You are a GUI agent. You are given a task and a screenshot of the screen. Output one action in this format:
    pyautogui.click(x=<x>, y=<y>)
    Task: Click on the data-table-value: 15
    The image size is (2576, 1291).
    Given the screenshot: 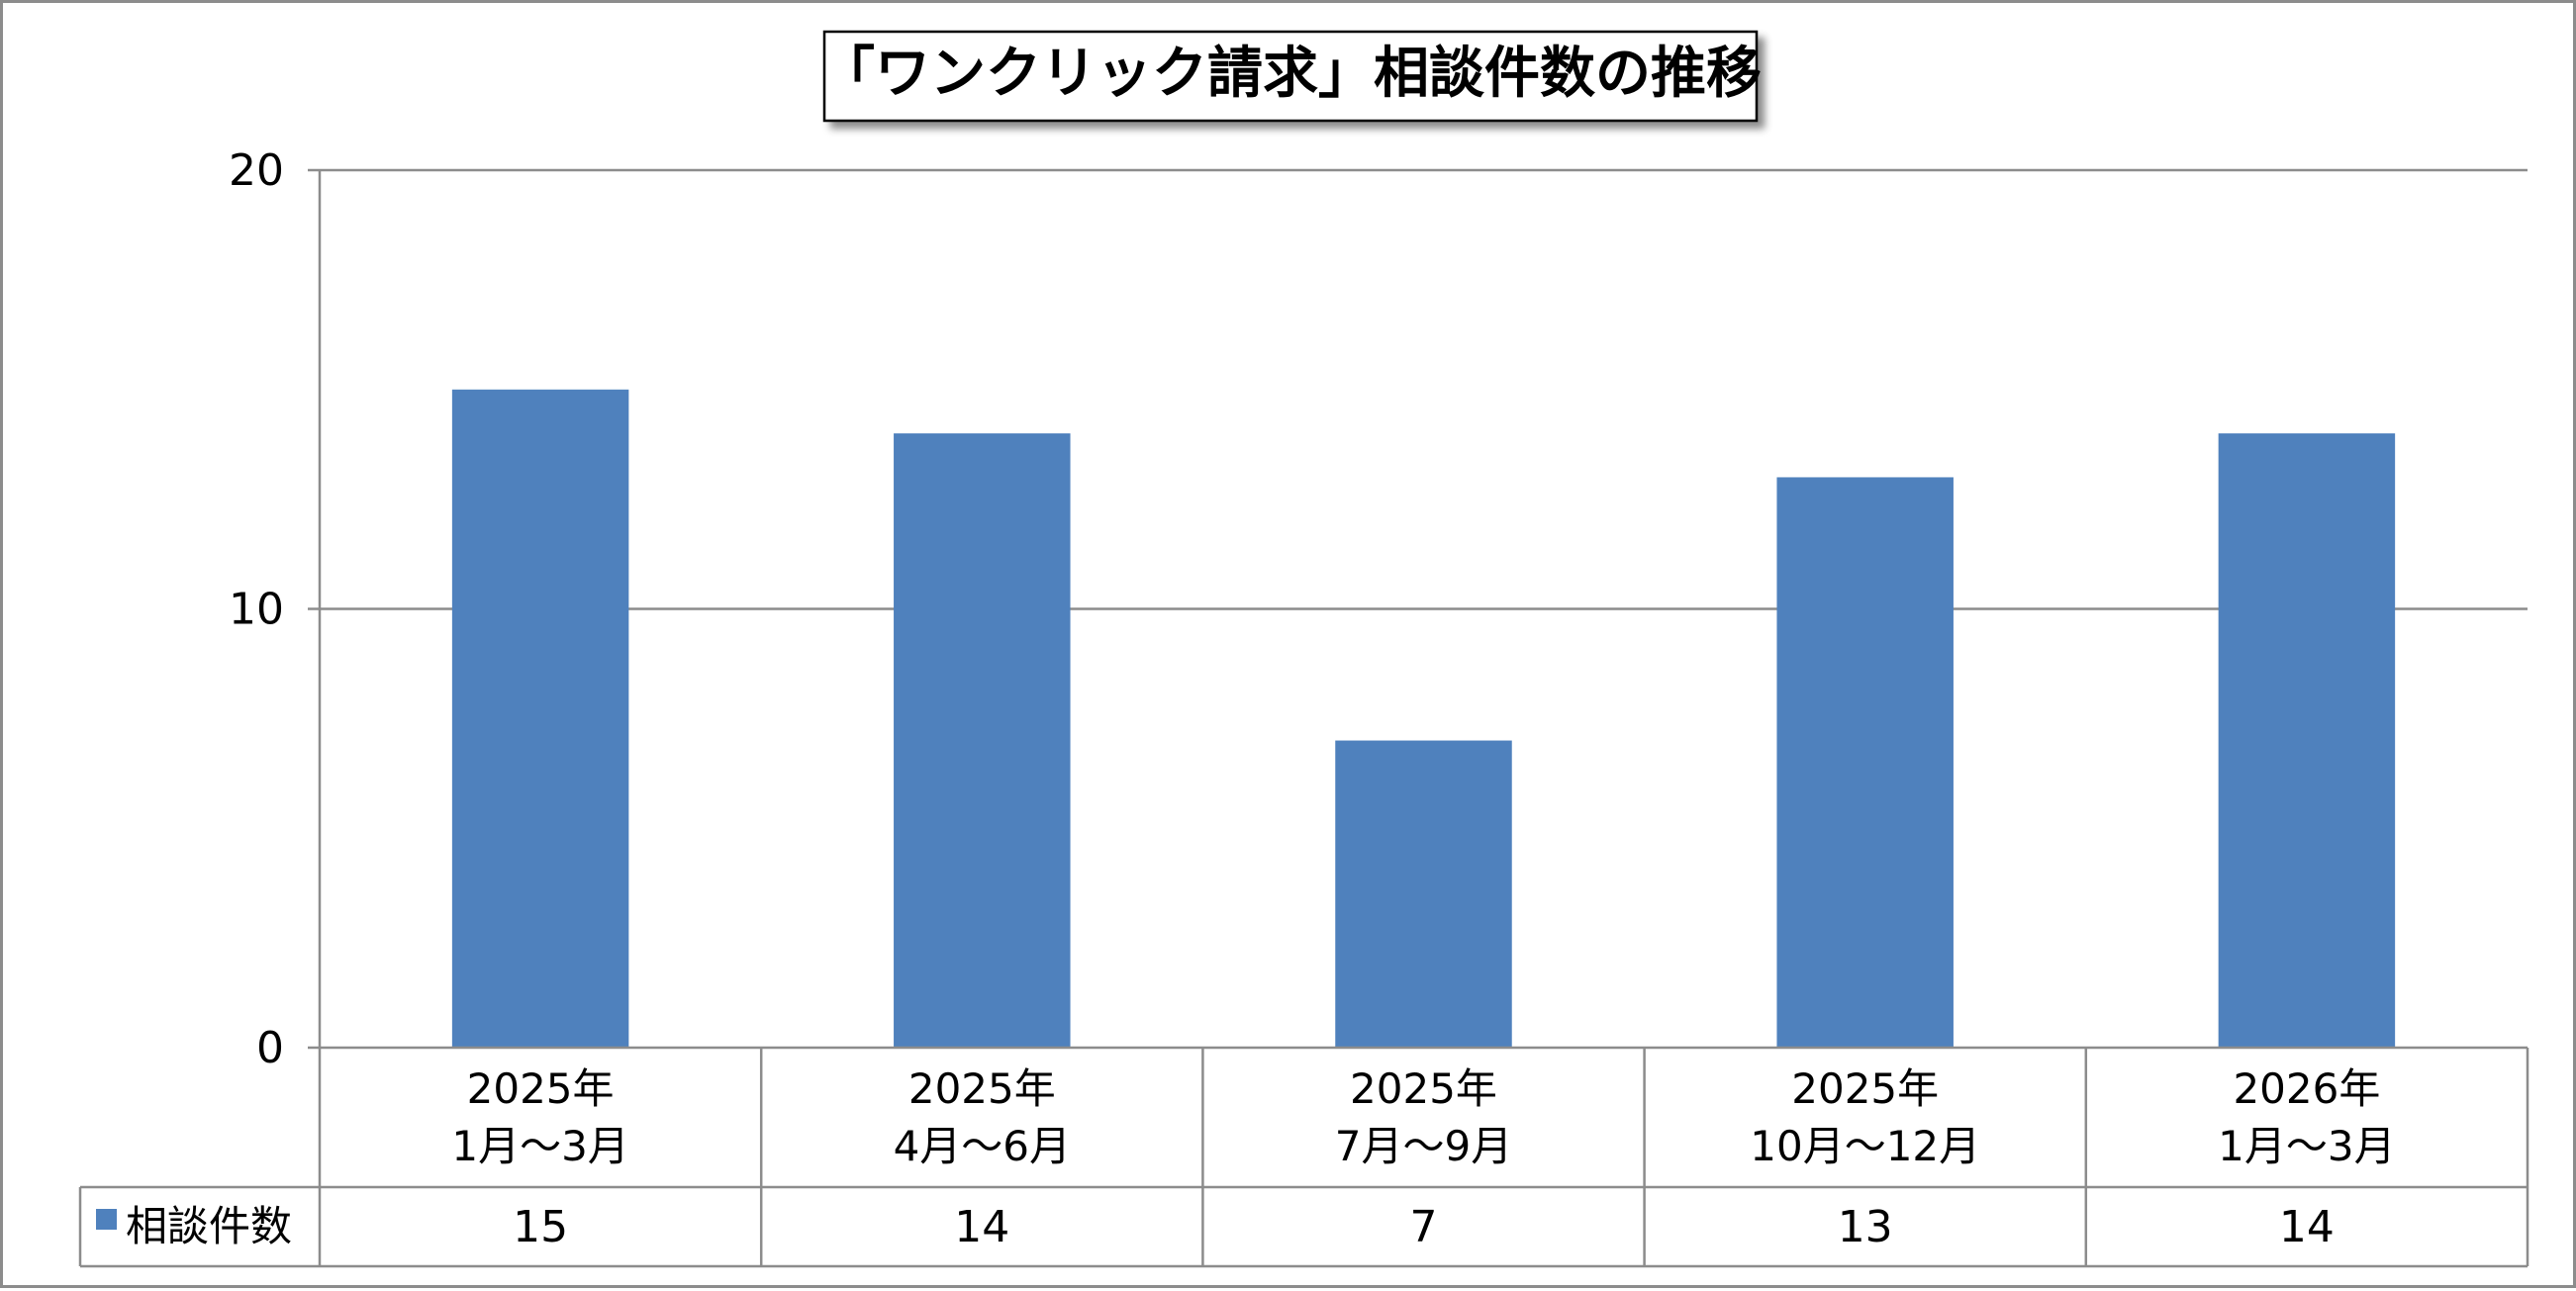 What is the action you would take?
    pyautogui.click(x=540, y=1227)
    